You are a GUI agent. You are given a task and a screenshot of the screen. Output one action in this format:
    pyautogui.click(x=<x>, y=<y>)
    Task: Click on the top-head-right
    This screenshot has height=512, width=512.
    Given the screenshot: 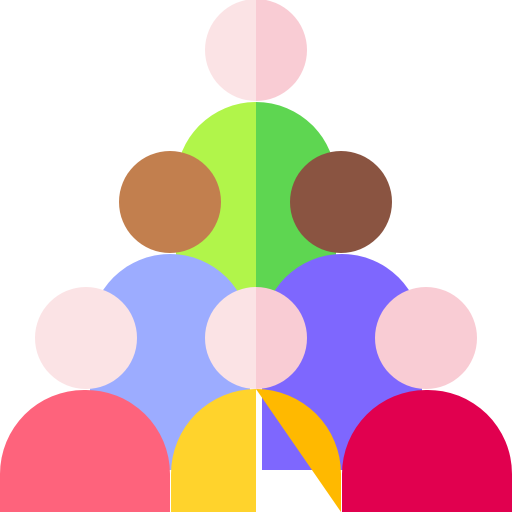 What is the action you would take?
    pyautogui.click(x=281, y=50)
    